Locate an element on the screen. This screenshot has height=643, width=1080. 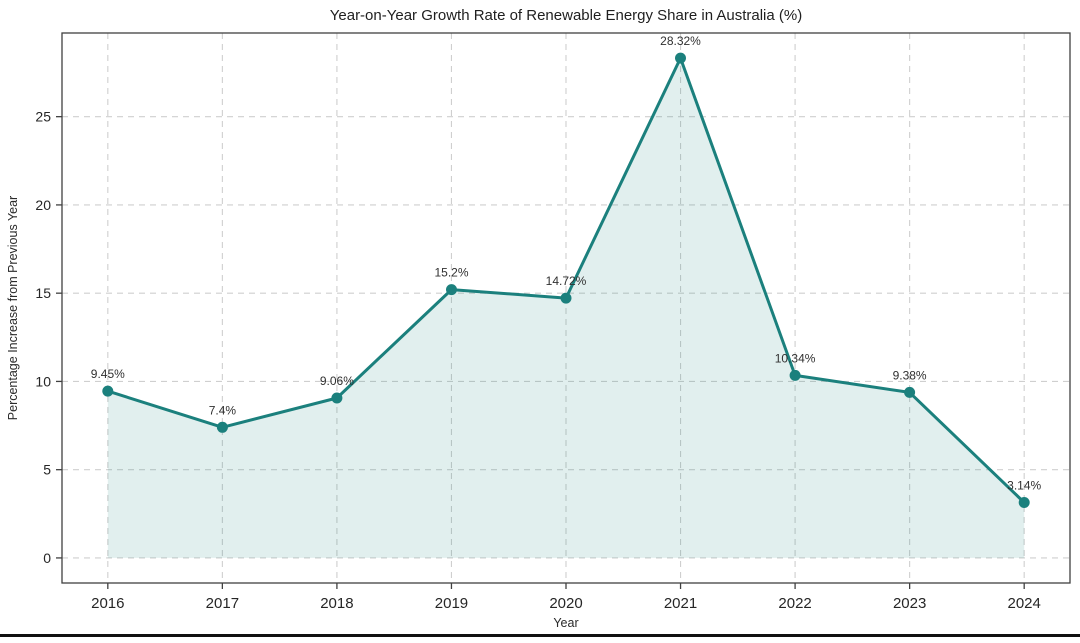
y-tick-label: 5 is located at coordinates (47, 470).